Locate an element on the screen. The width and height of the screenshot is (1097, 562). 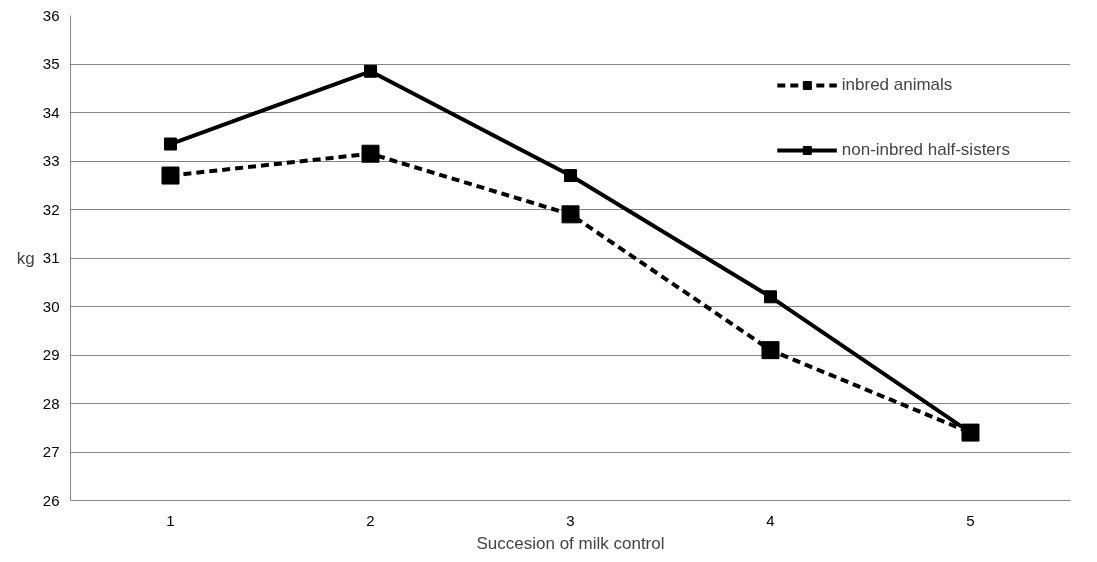
y-tick-label: 34 is located at coordinates (51, 112).